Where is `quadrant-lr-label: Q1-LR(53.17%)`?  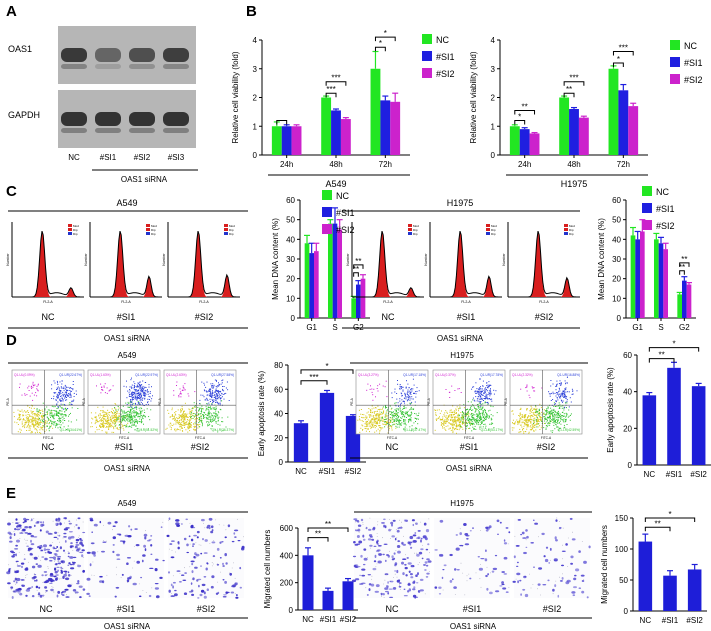
quadrant-lr-label: Q1-LR(53.17%) is located at coordinates (492, 430).